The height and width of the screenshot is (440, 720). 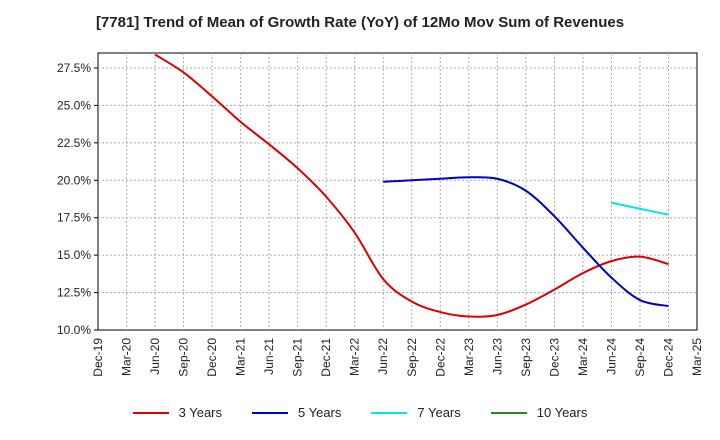 What do you see at coordinates (74, 68) in the screenshot?
I see `y-tick-label: 27.5%` at bounding box center [74, 68].